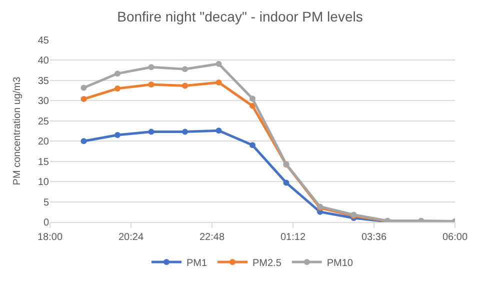  What do you see at coordinates (44, 81) in the screenshot?
I see `y-tick-label: 35` at bounding box center [44, 81].